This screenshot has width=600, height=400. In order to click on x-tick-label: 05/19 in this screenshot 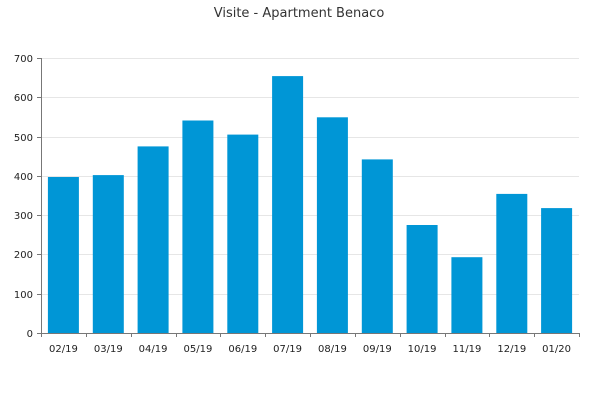, I will do `click(197, 349)`.